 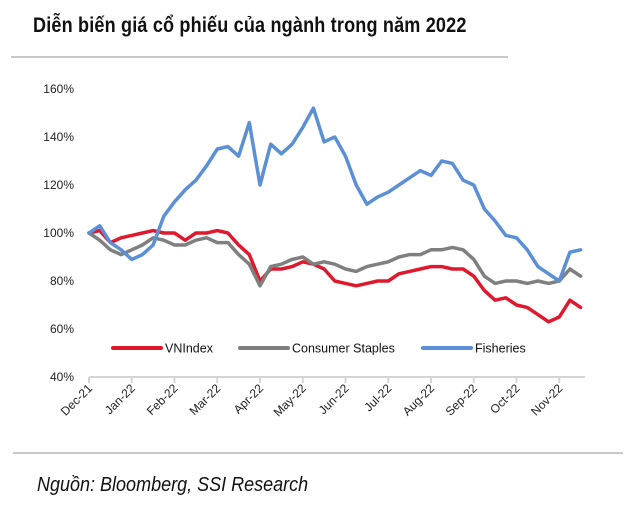 I want to click on legend-label: Consumer Staples, so click(x=343, y=349).